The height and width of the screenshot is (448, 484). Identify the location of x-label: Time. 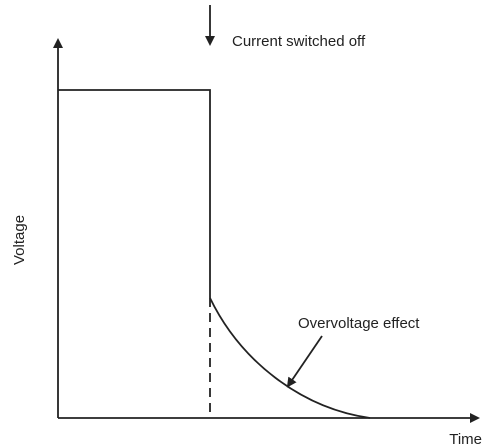
(465, 439).